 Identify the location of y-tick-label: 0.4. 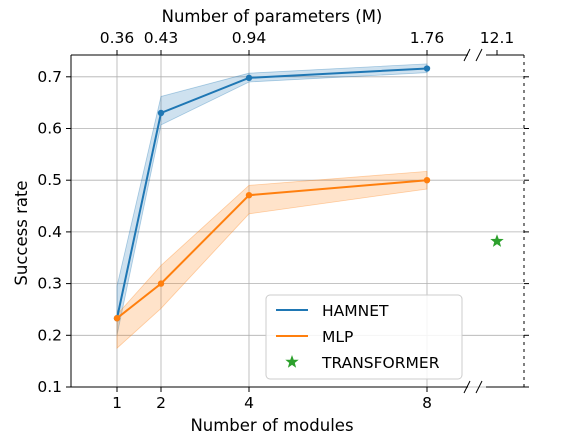
(49, 232).